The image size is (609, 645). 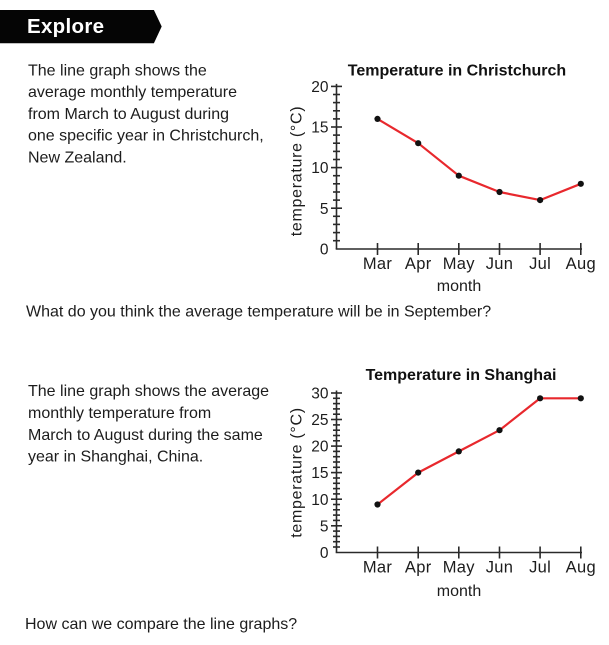 I want to click on svg-text: New Zealand., so click(x=77, y=158).